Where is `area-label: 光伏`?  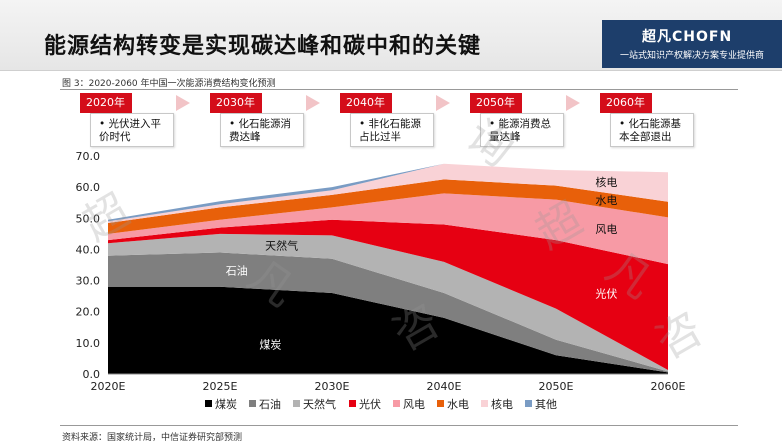 area-label: 光伏 is located at coordinates (606, 294).